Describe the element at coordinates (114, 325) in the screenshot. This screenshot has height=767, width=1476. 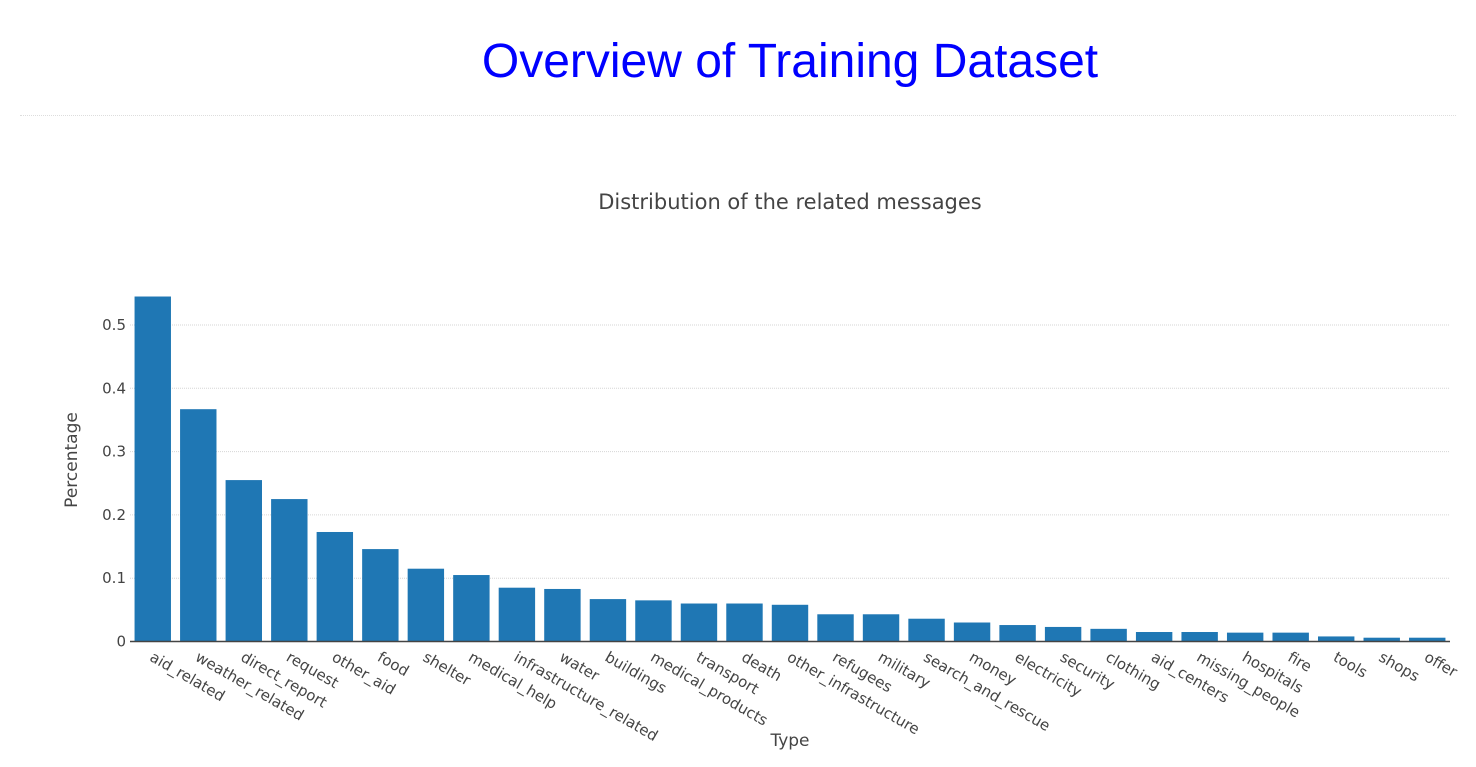
I see `y-tick-label: 0.5` at that location.